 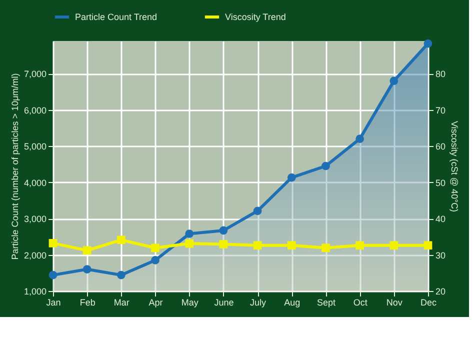 What do you see at coordinates (441, 183) in the screenshot?
I see `y2-tick-label: 50` at bounding box center [441, 183].